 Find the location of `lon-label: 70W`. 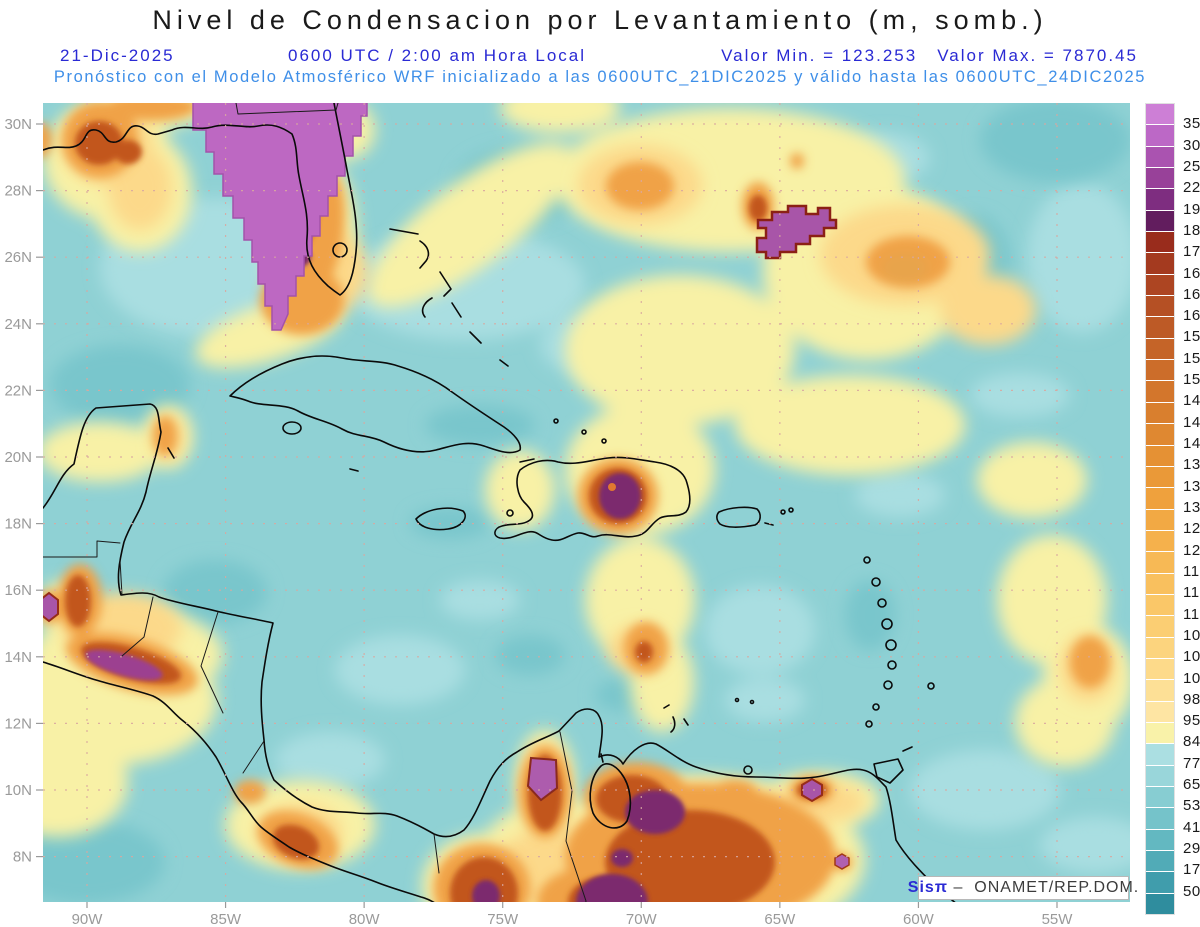

lon-label: 70W is located at coordinates (642, 919).